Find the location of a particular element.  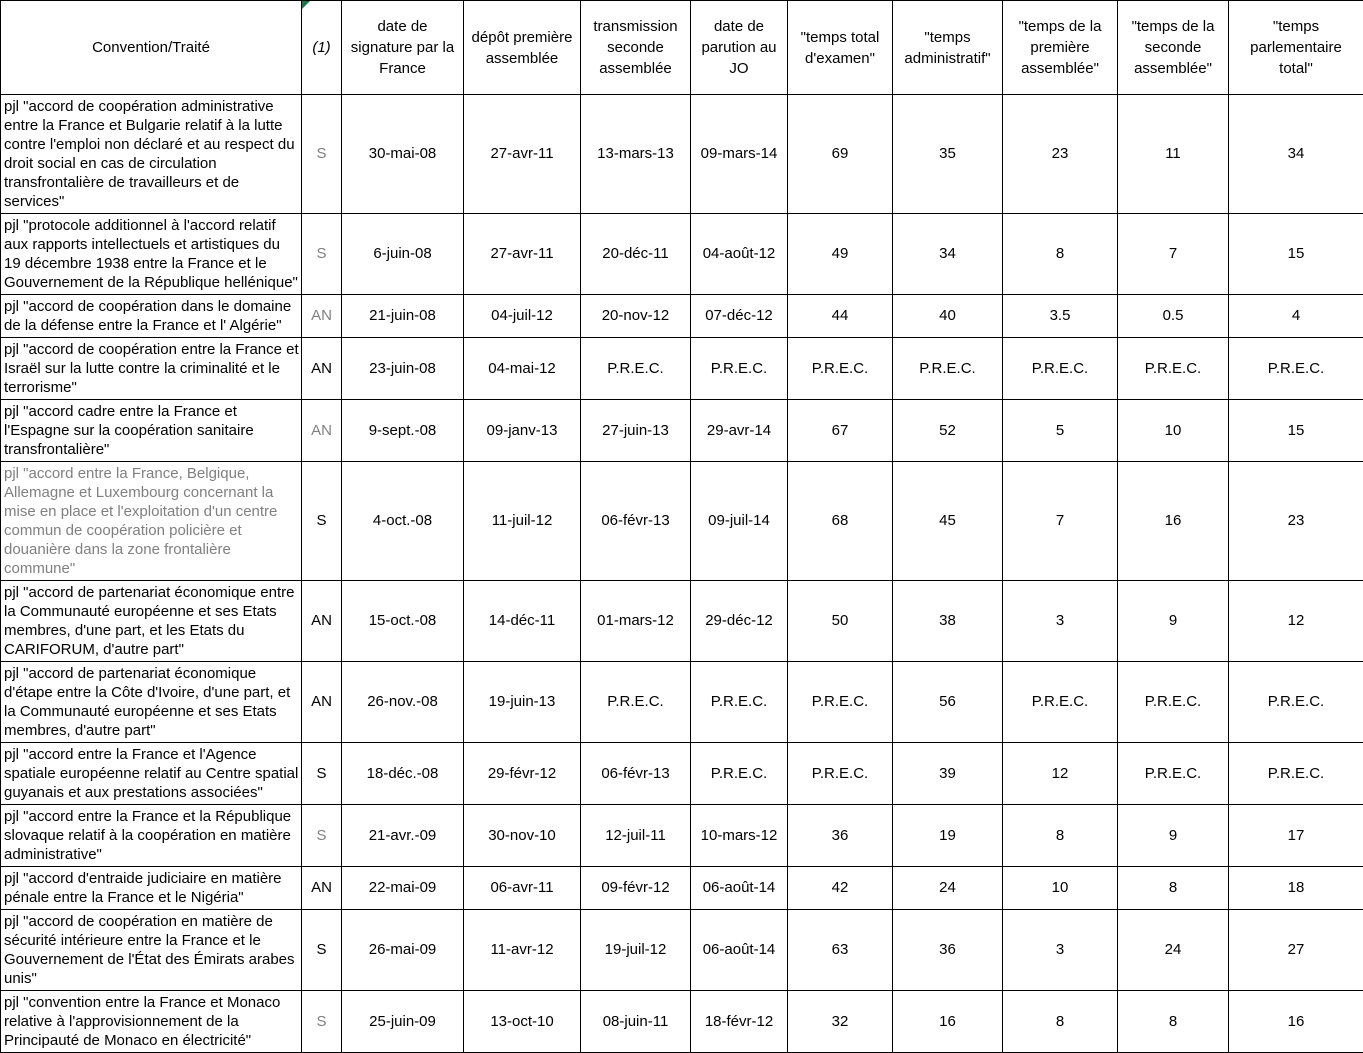

signature-date-cell: 21-juin-08 is located at coordinates (403, 316).